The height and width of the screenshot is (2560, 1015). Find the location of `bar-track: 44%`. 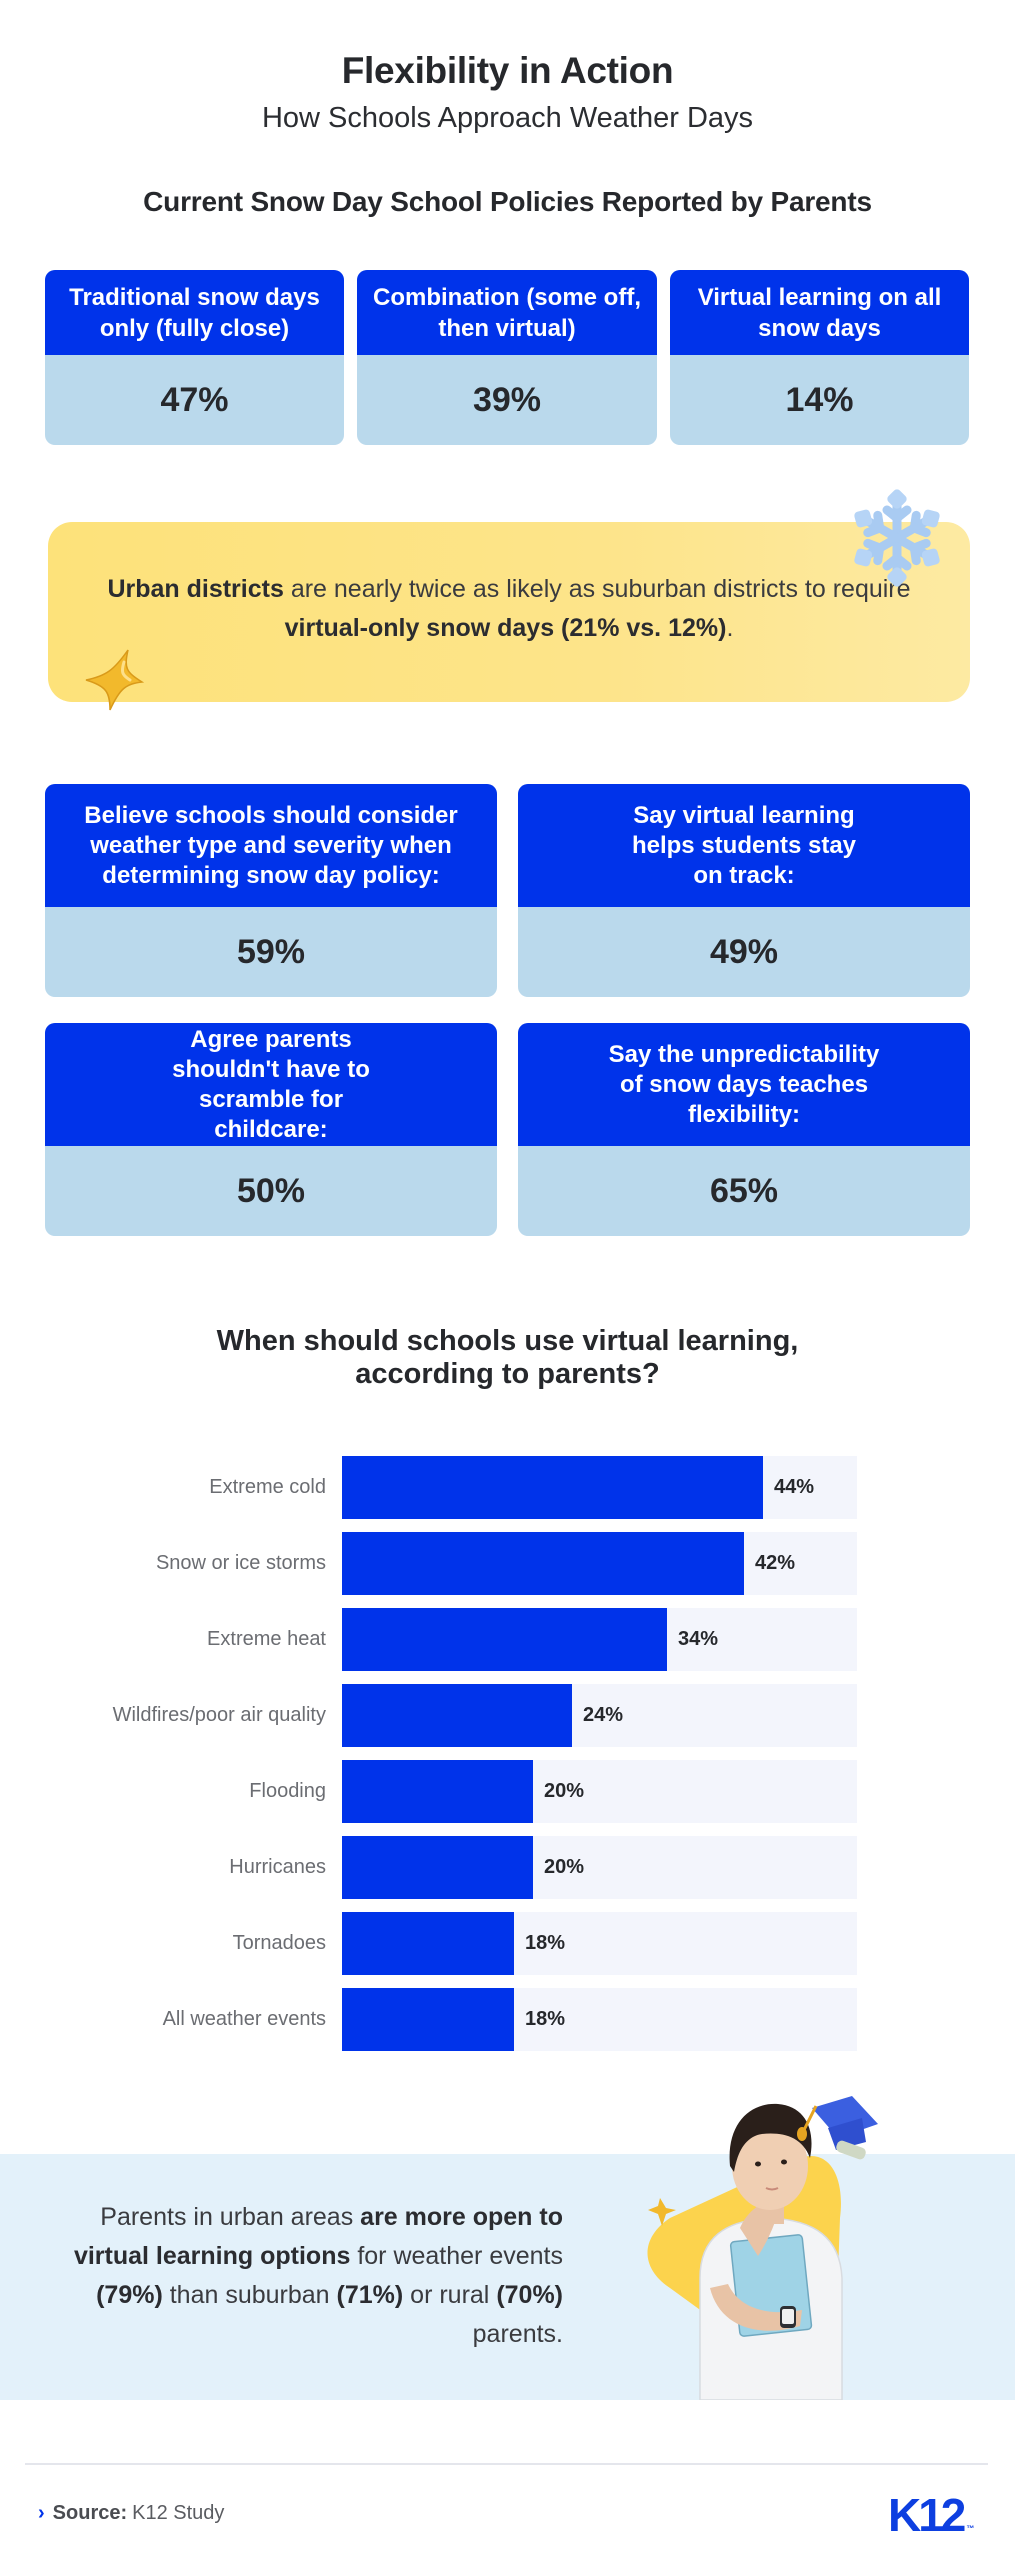

bar-track: 44% is located at coordinates (599, 1487).